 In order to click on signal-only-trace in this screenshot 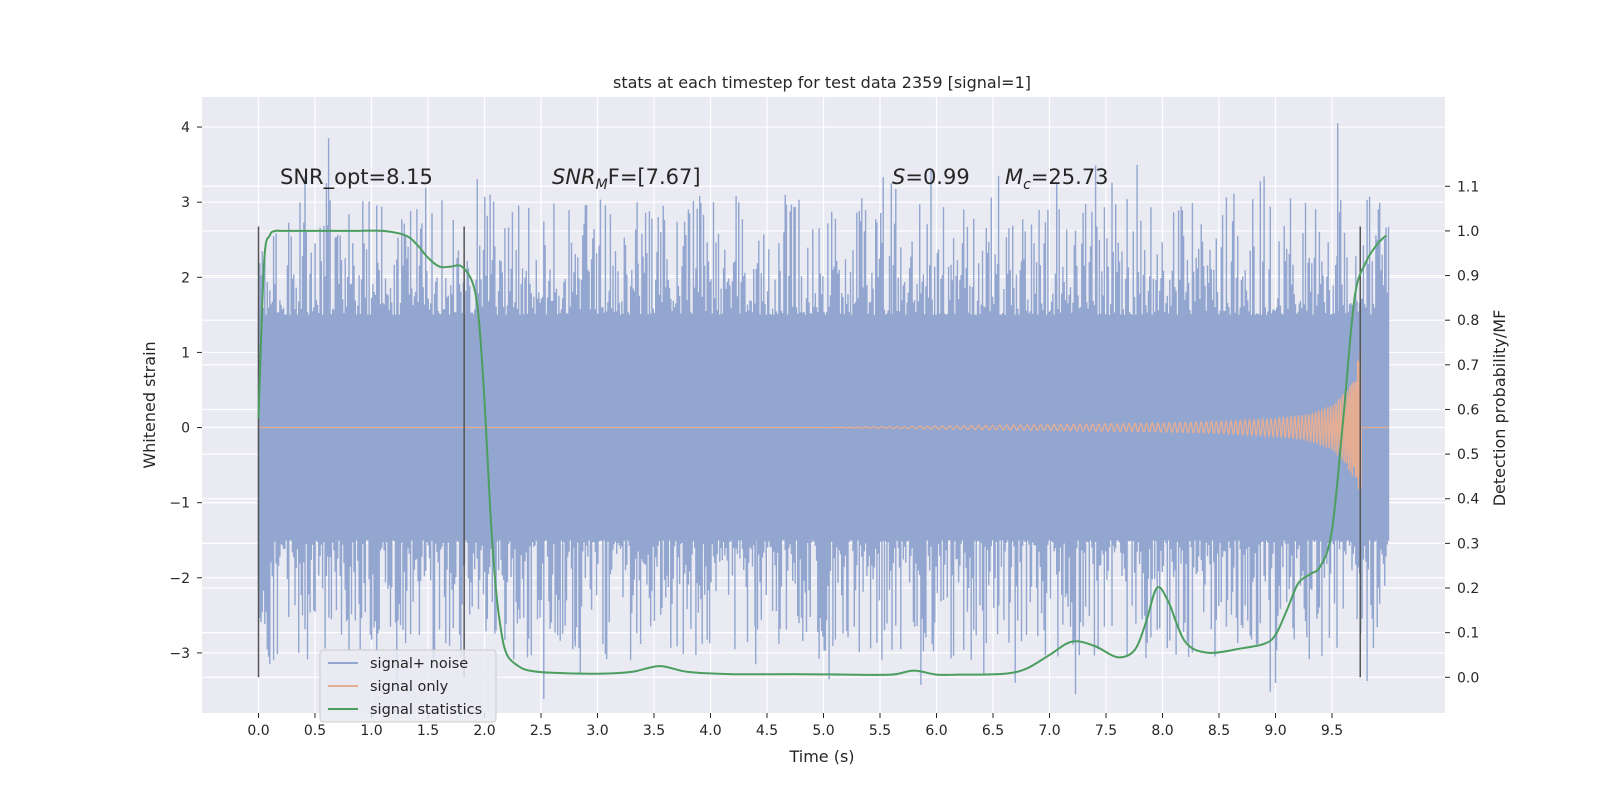, I will do `click(823, 428)`.